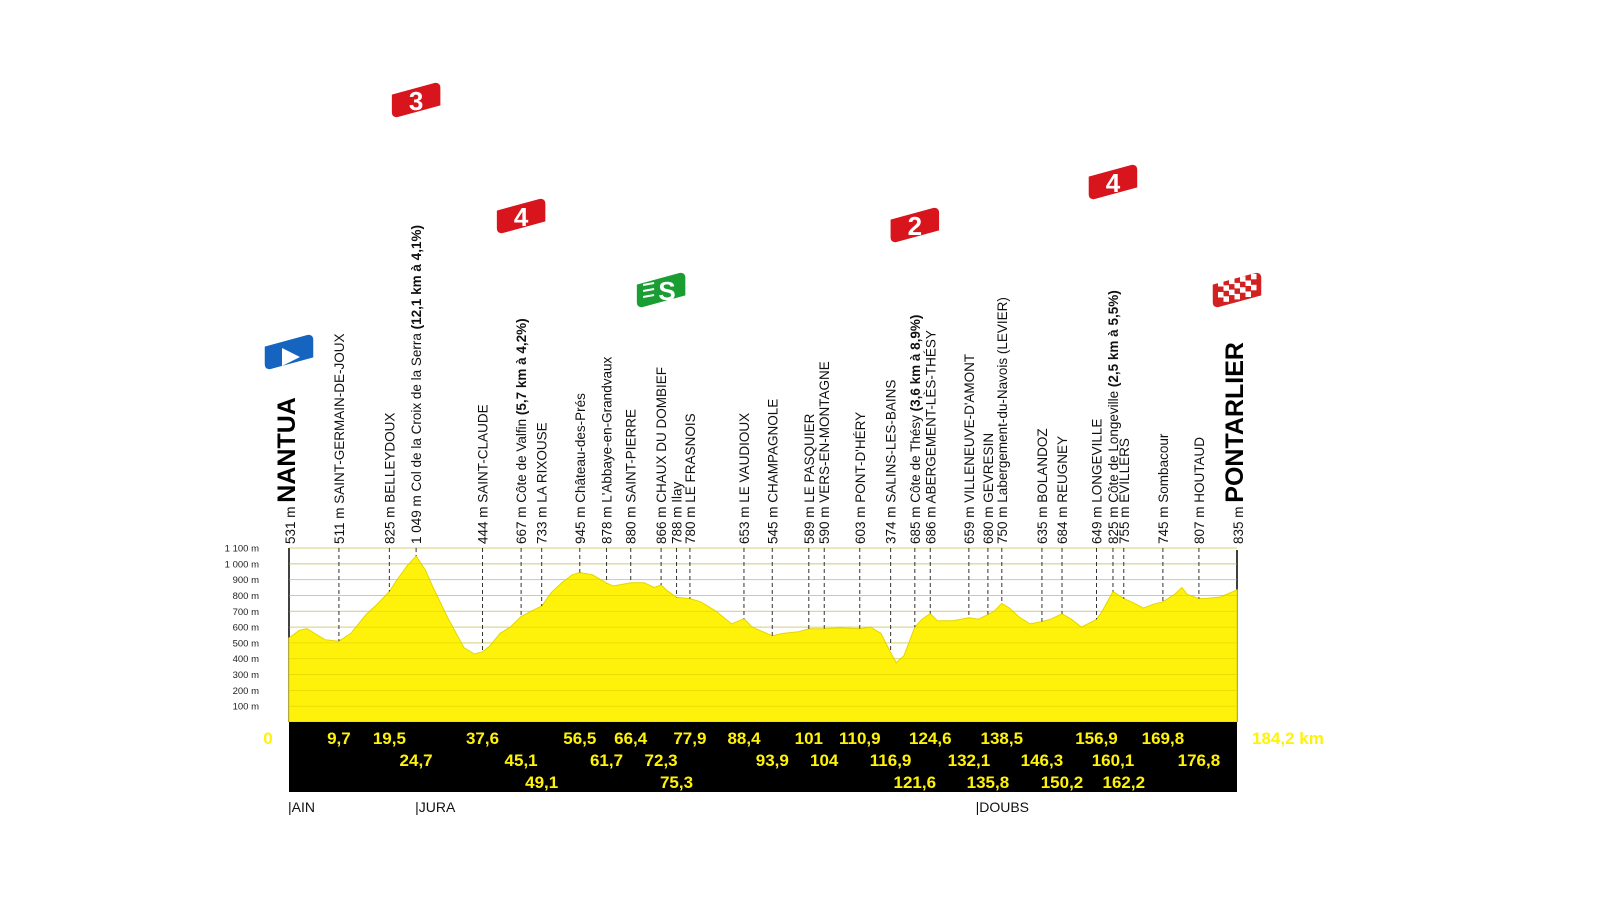 The width and height of the screenshot is (1600, 900). What do you see at coordinates (666, 291) in the screenshot?
I see `sprint-label: S` at bounding box center [666, 291].